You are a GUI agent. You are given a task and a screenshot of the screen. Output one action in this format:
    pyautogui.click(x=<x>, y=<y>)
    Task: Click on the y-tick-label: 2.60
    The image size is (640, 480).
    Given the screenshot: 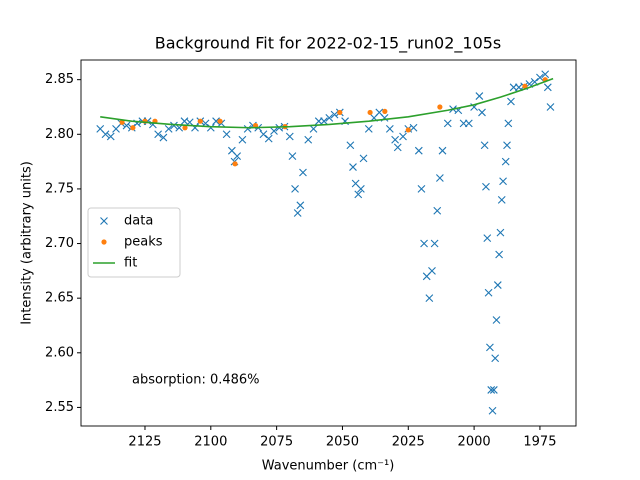 What is the action you would take?
    pyautogui.click(x=59, y=352)
    